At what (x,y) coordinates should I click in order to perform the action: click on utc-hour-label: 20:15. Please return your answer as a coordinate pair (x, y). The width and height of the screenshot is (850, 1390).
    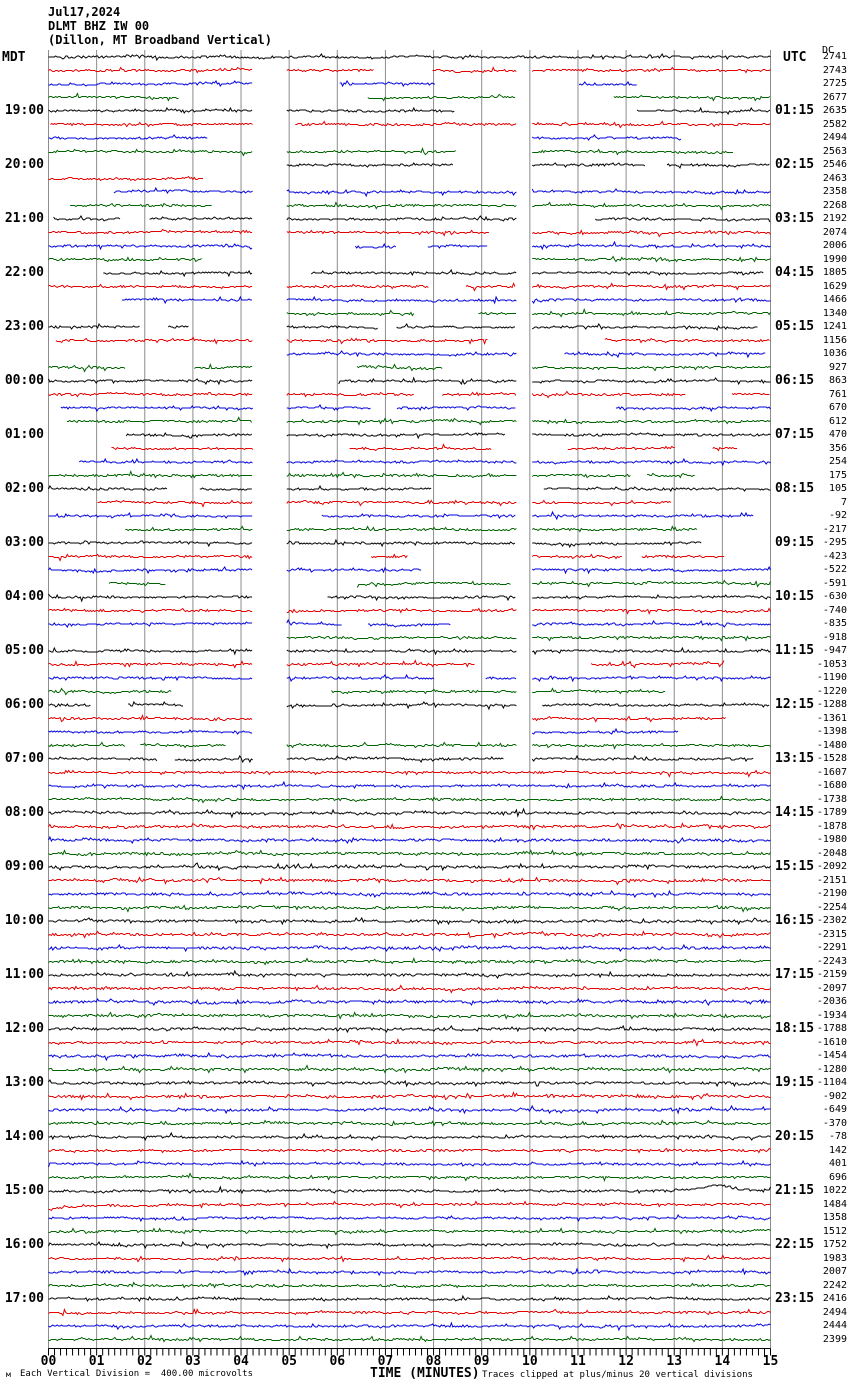
    Looking at the image, I should click on (795, 1136).